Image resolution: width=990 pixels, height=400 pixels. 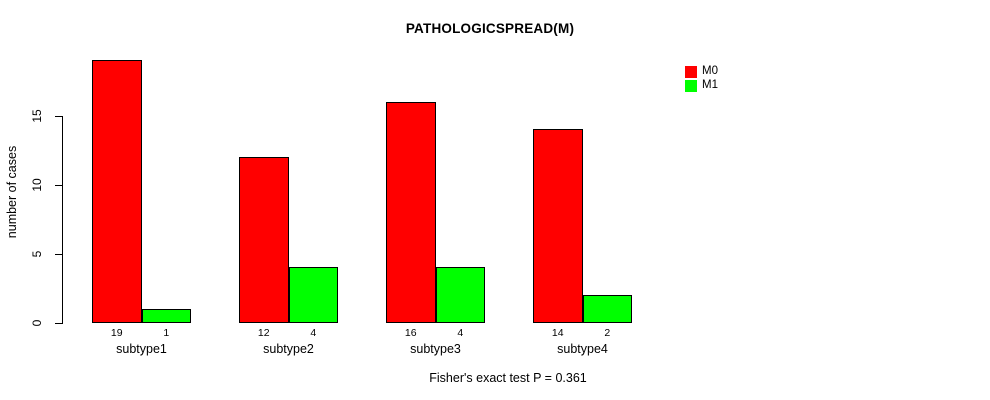 I want to click on y-tick-label: 15, so click(x=37, y=115).